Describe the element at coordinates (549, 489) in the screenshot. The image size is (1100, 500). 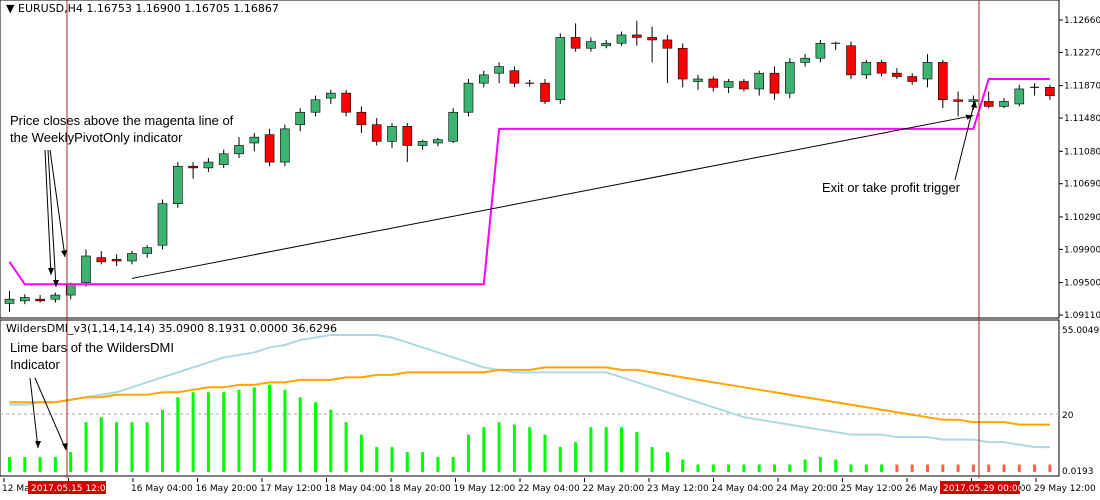
I see `time-label: 22 May 04:00` at that location.